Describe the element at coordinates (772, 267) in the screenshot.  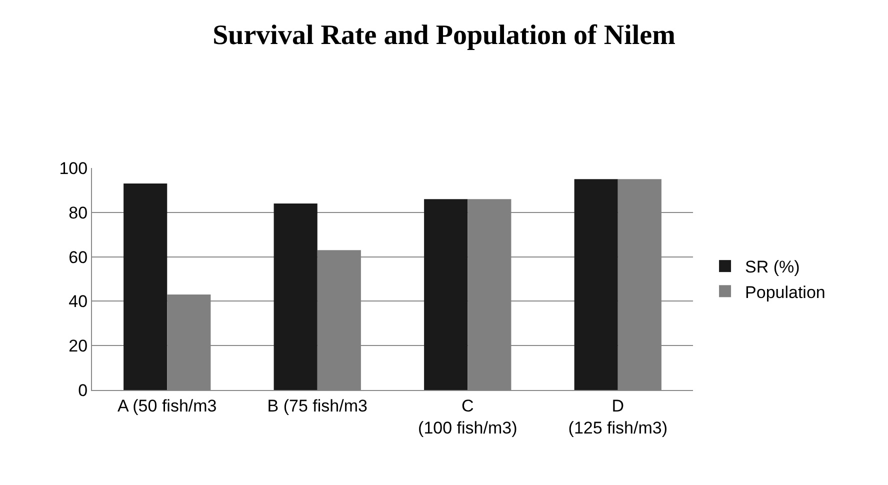
I see `legend-label: SR (%)` at that location.